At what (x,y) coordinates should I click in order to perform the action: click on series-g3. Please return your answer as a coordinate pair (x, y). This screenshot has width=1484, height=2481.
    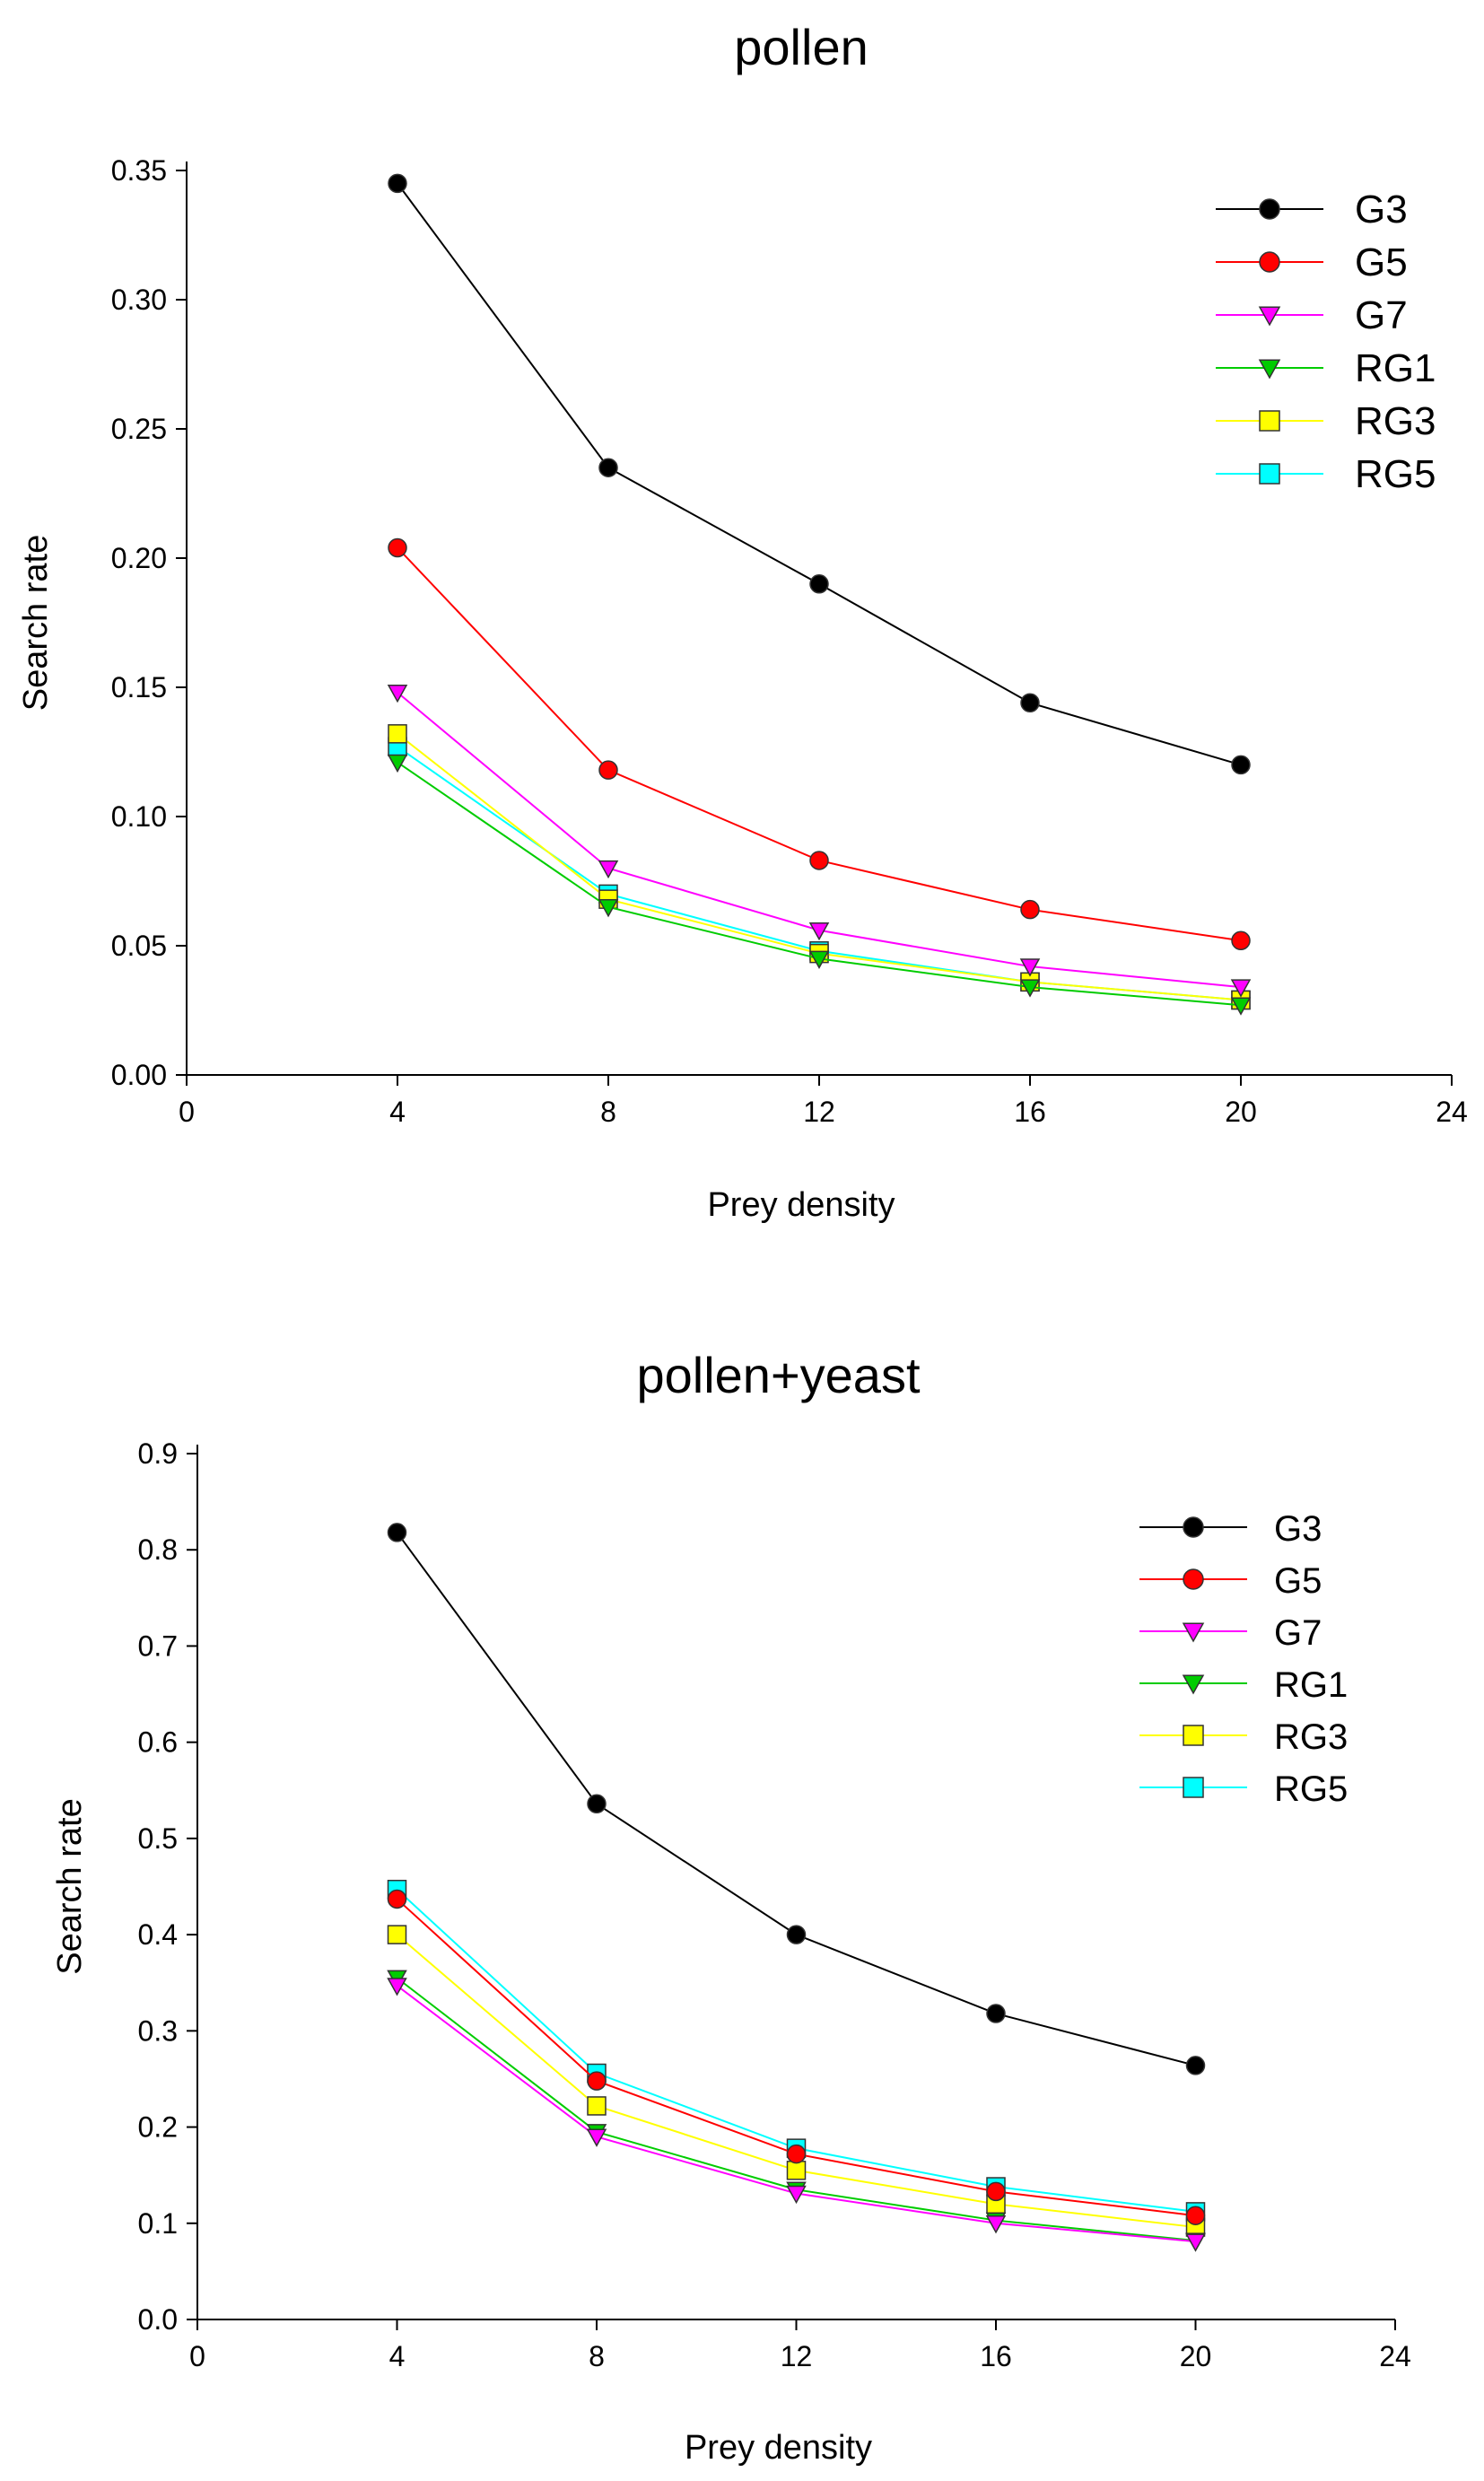
    Looking at the image, I should click on (819, 474).